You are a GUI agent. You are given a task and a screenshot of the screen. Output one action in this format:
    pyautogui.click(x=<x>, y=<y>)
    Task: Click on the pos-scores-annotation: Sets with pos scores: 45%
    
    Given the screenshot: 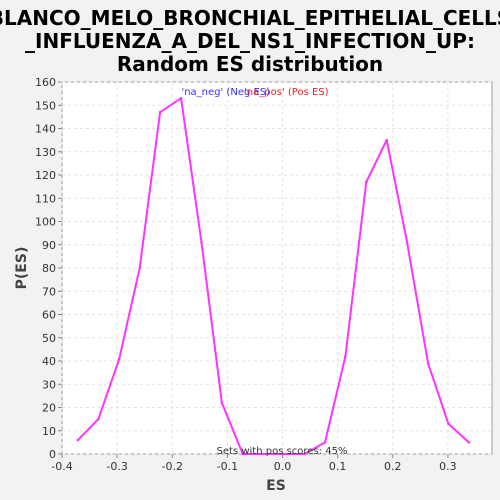 What is the action you would take?
    pyautogui.click(x=282, y=451)
    